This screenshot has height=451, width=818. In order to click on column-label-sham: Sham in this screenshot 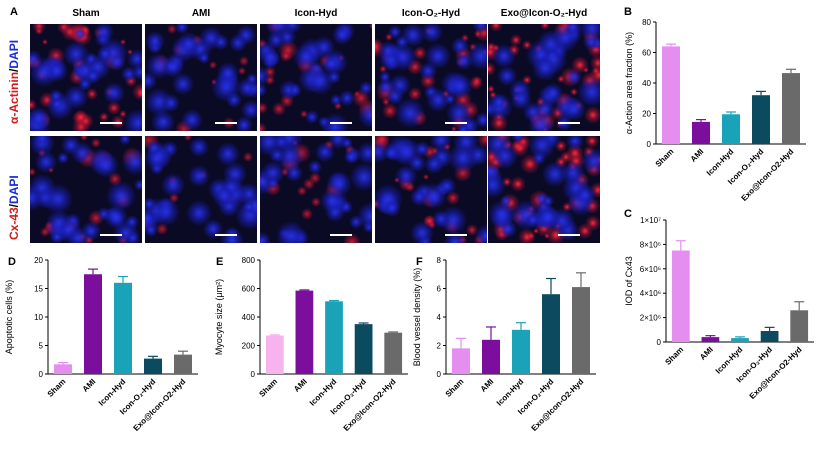, I will do `click(86, 13)`.